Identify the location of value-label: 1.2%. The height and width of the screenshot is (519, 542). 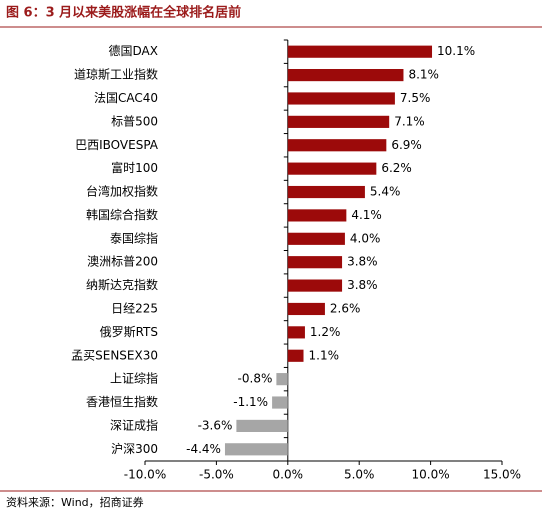
(325, 332).